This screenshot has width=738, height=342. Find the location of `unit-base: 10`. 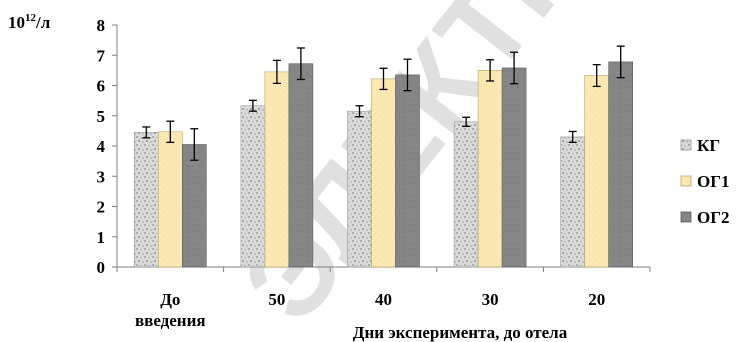

unit-base: 10 is located at coordinates (16, 22).